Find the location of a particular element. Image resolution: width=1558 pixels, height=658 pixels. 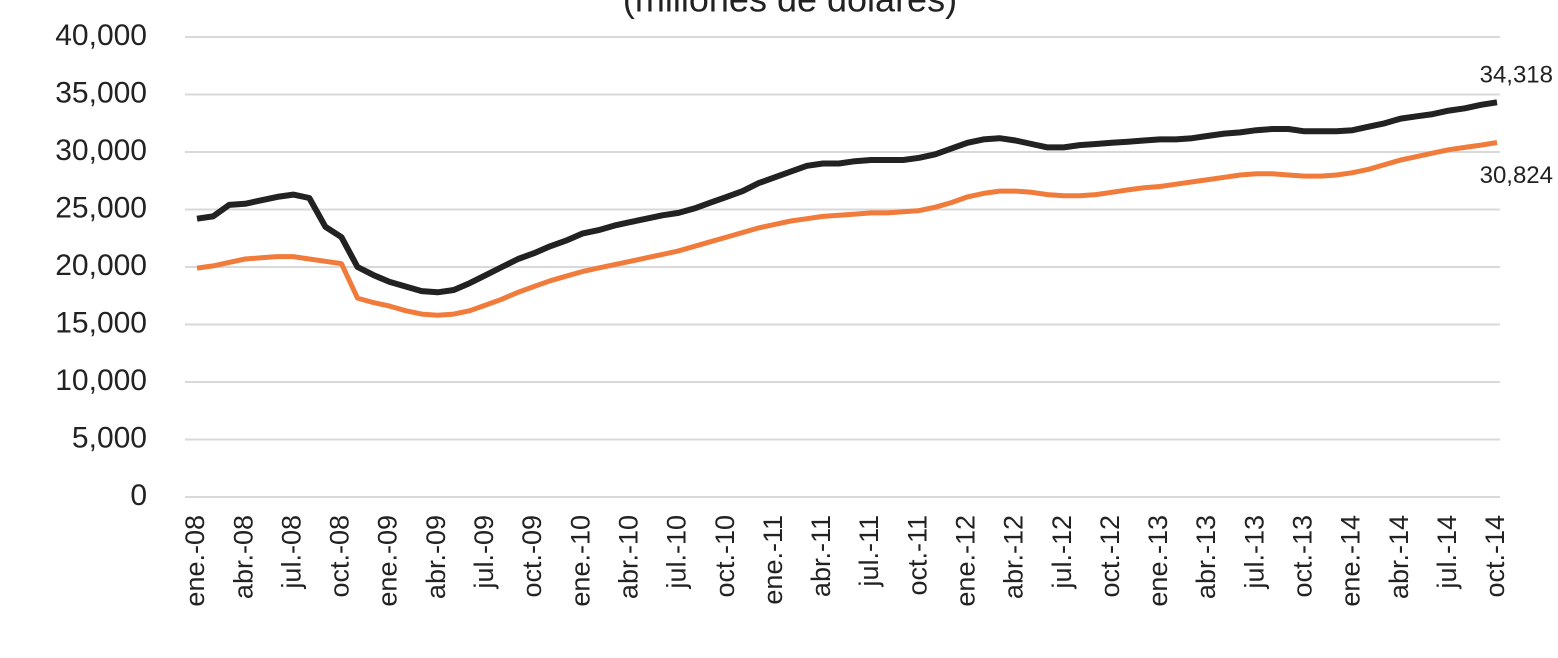

x-tick-label: abr.-13 is located at coordinates (1206, 557).